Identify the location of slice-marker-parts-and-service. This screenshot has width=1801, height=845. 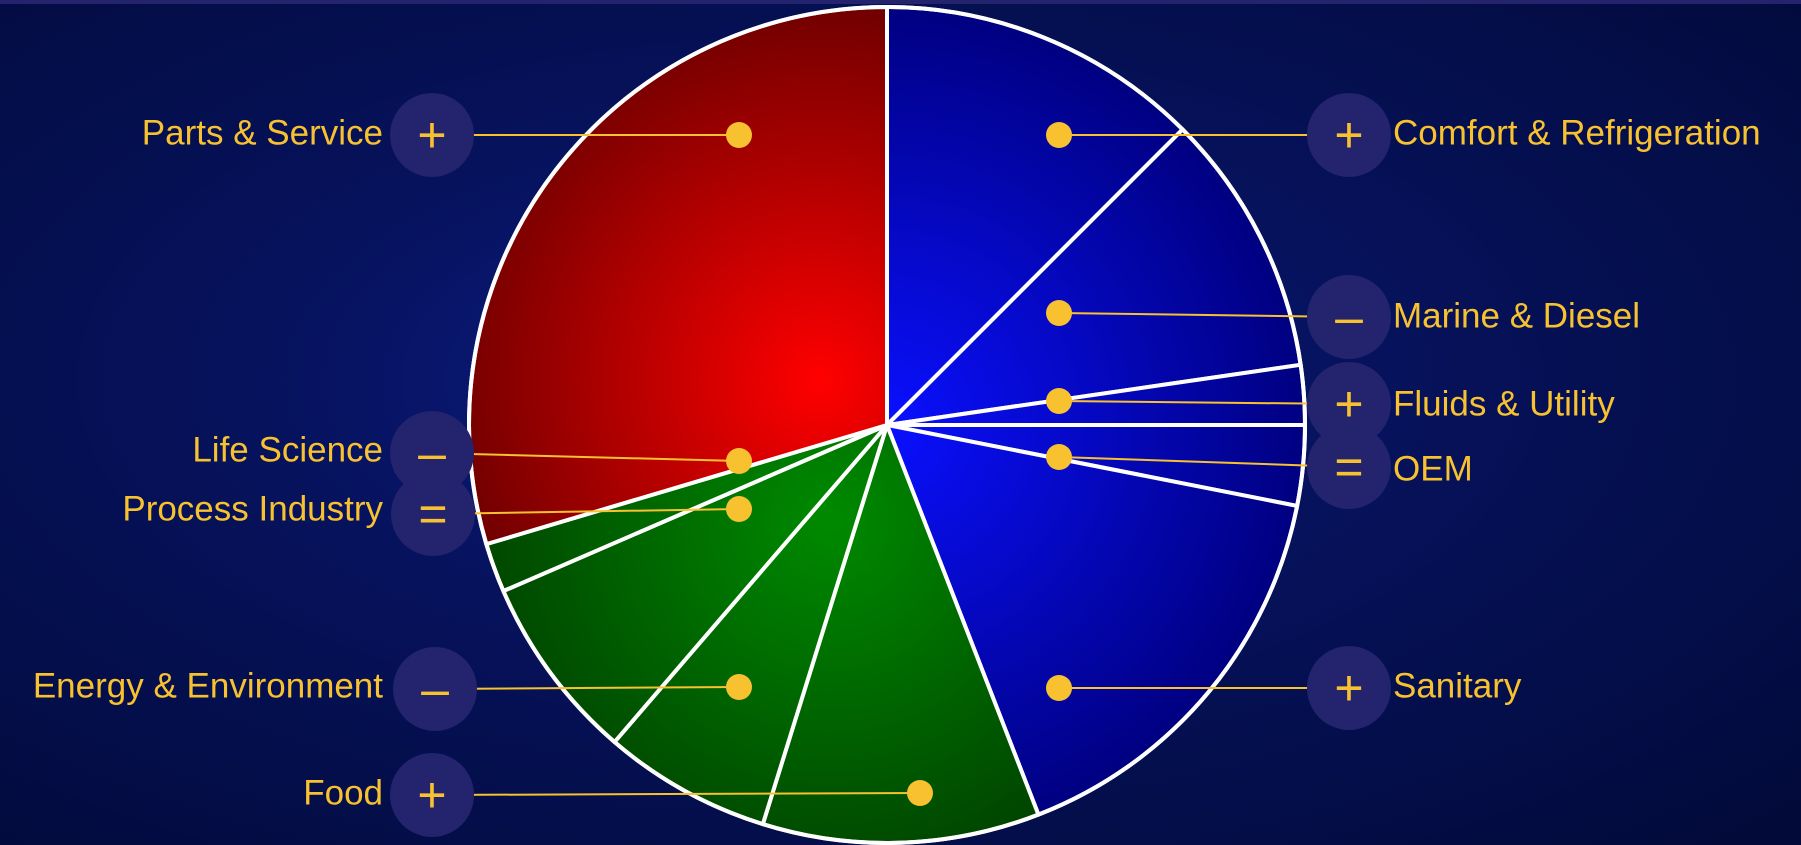
(739, 135).